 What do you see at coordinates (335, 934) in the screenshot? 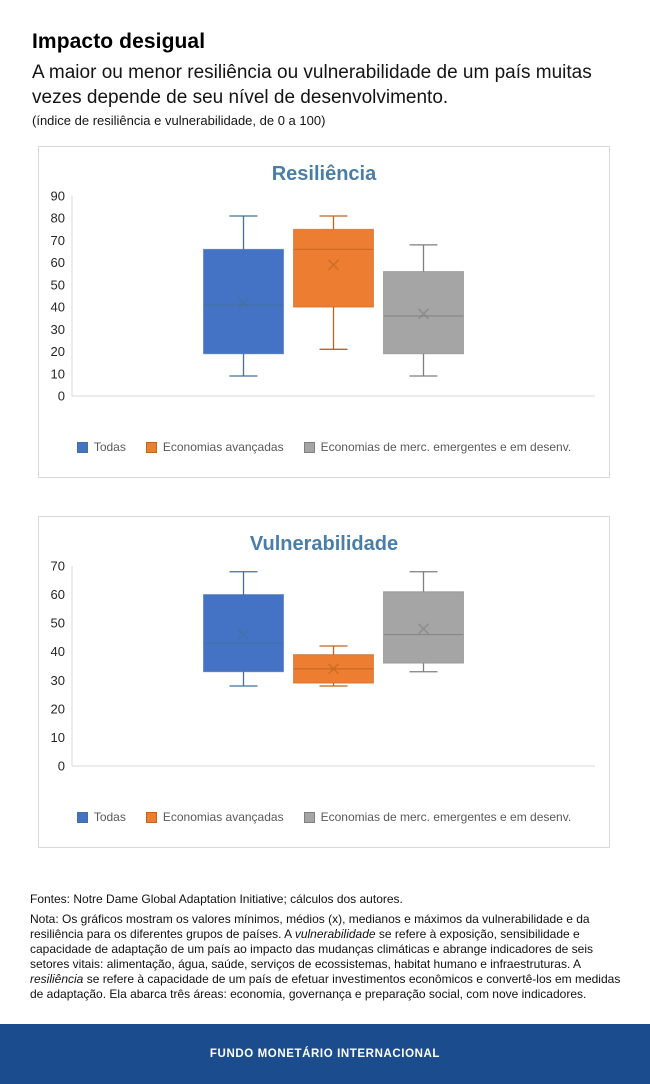
I see `note-italic-vulnerabilidade: vulnerabilidade` at bounding box center [335, 934].